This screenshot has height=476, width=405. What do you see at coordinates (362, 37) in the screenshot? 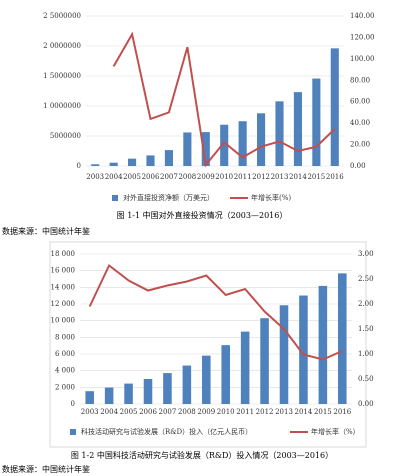
I see `y2-tick-label: 120.00` at bounding box center [362, 37].